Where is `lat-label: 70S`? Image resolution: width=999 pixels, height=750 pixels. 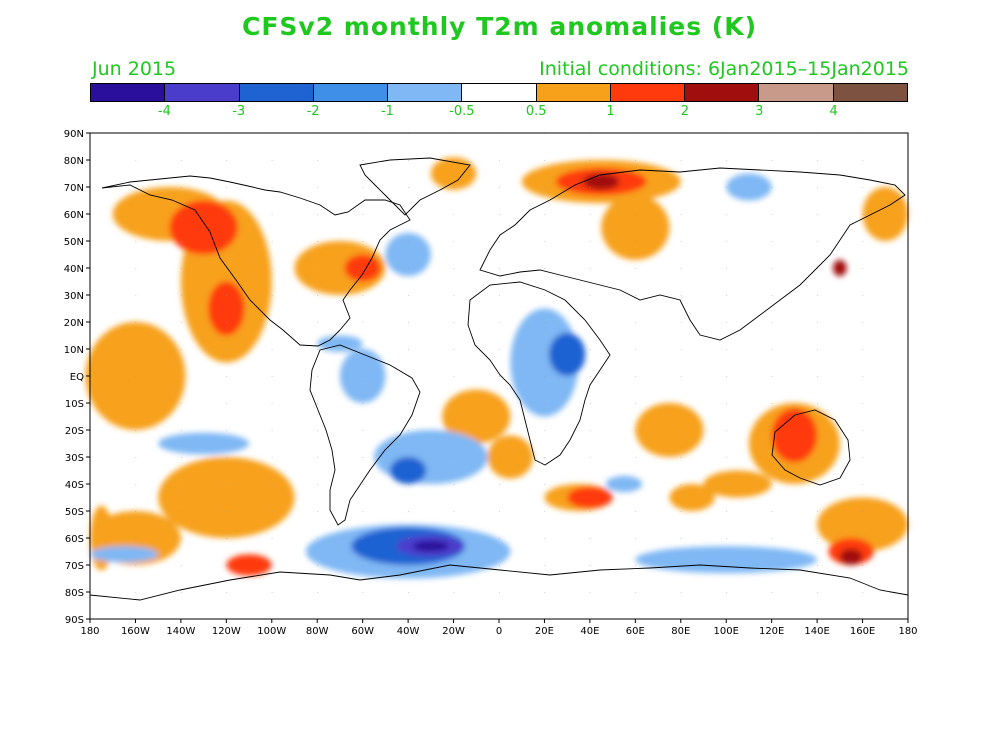 lat-label: 70S is located at coordinates (74, 566).